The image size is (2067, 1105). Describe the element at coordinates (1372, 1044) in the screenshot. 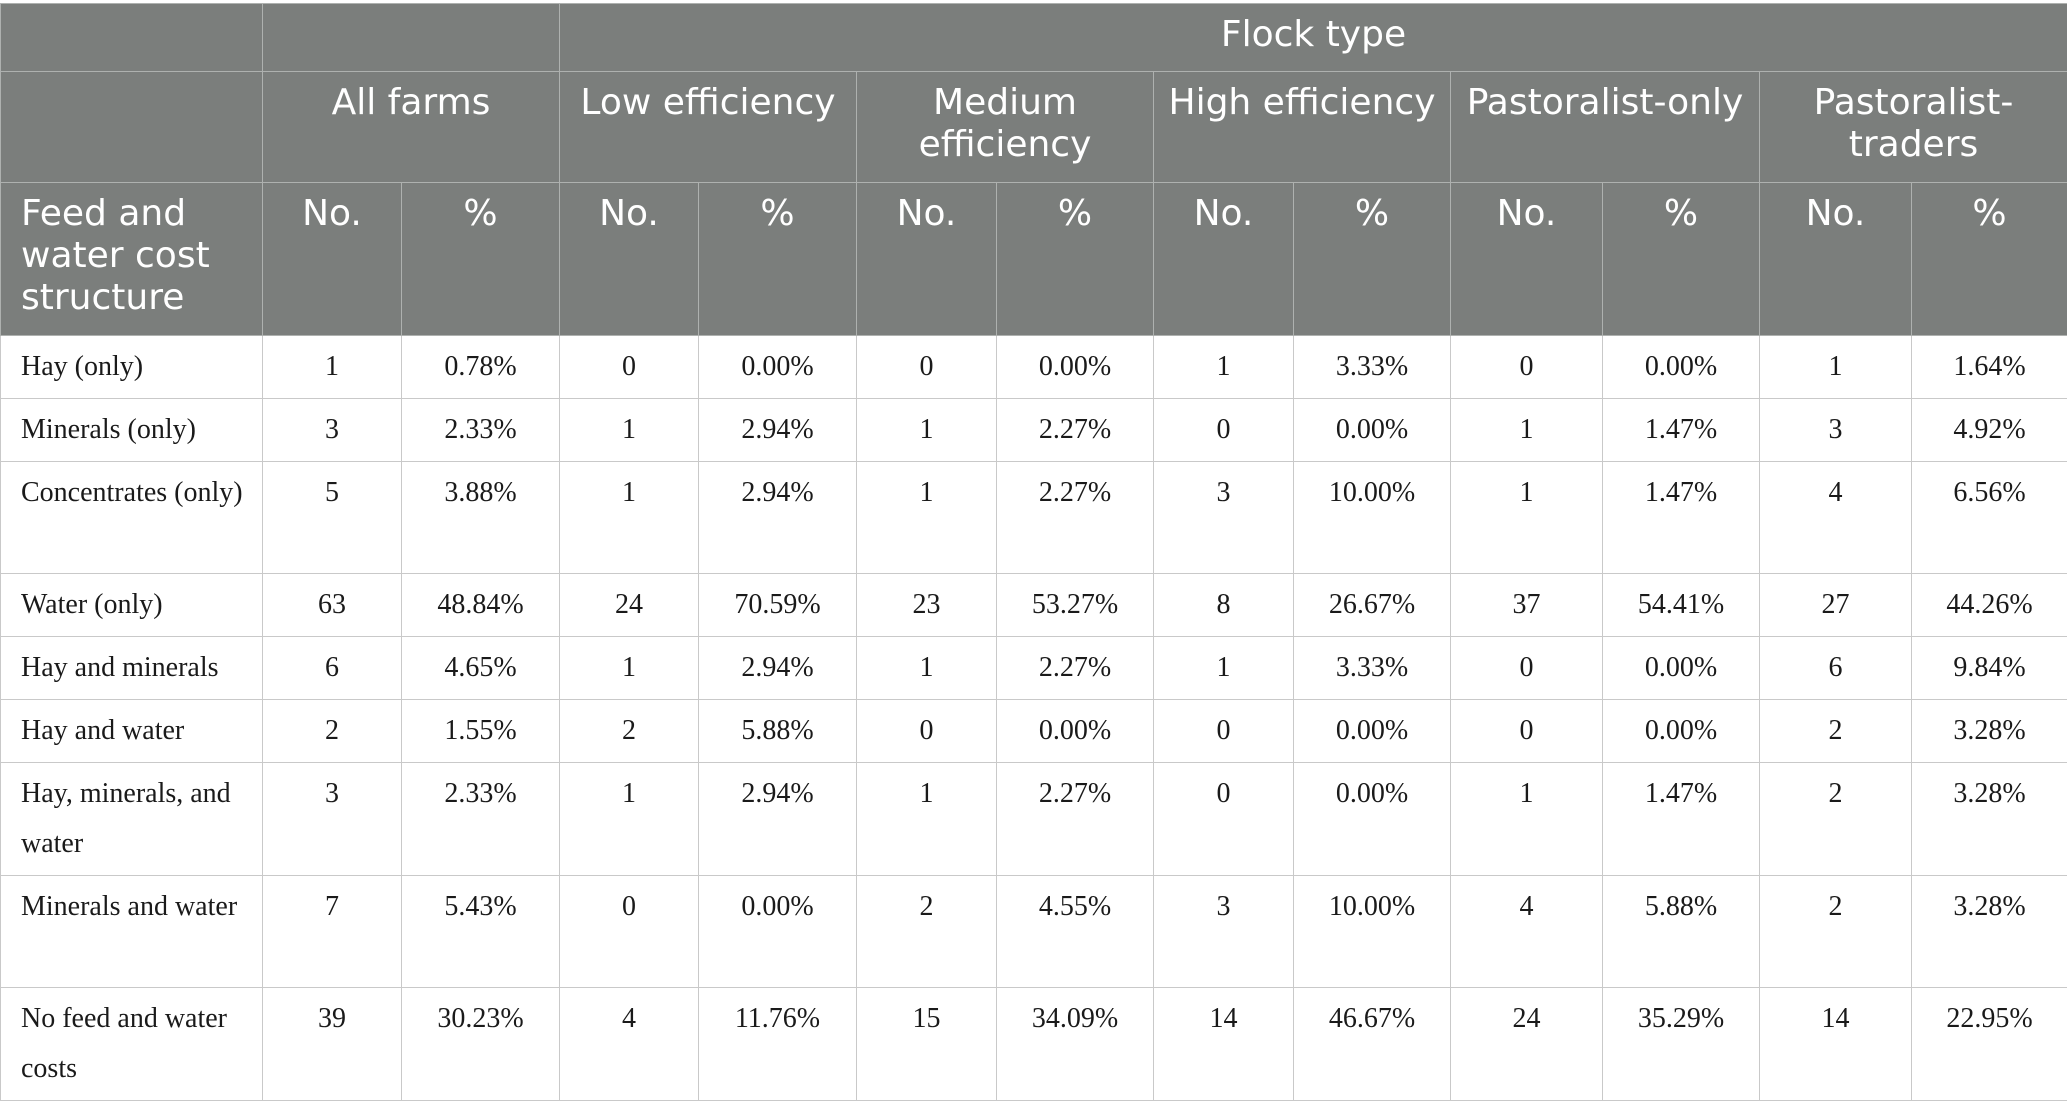

I see `percent-cell: 46.67%` at that location.